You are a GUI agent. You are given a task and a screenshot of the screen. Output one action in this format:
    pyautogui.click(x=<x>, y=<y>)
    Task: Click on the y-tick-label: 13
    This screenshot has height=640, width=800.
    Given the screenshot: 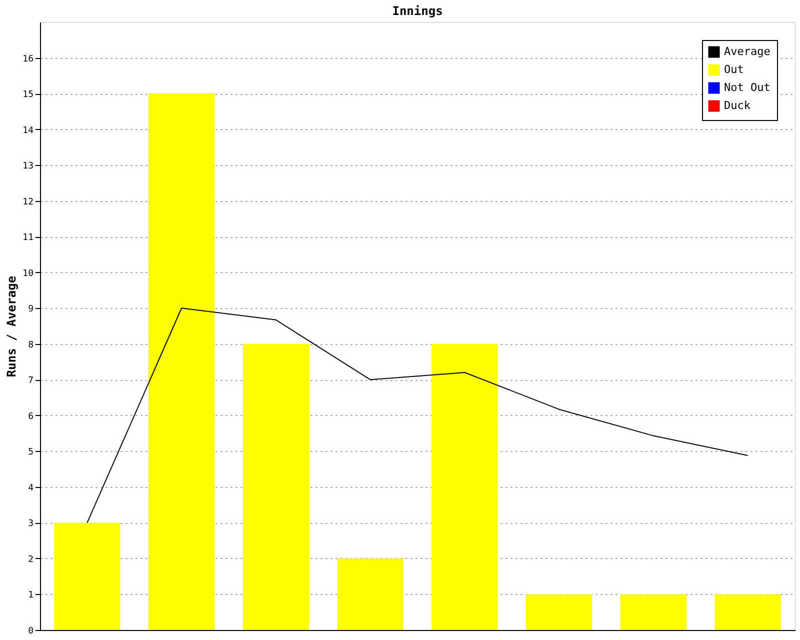 What is the action you would take?
    pyautogui.click(x=28, y=167)
    